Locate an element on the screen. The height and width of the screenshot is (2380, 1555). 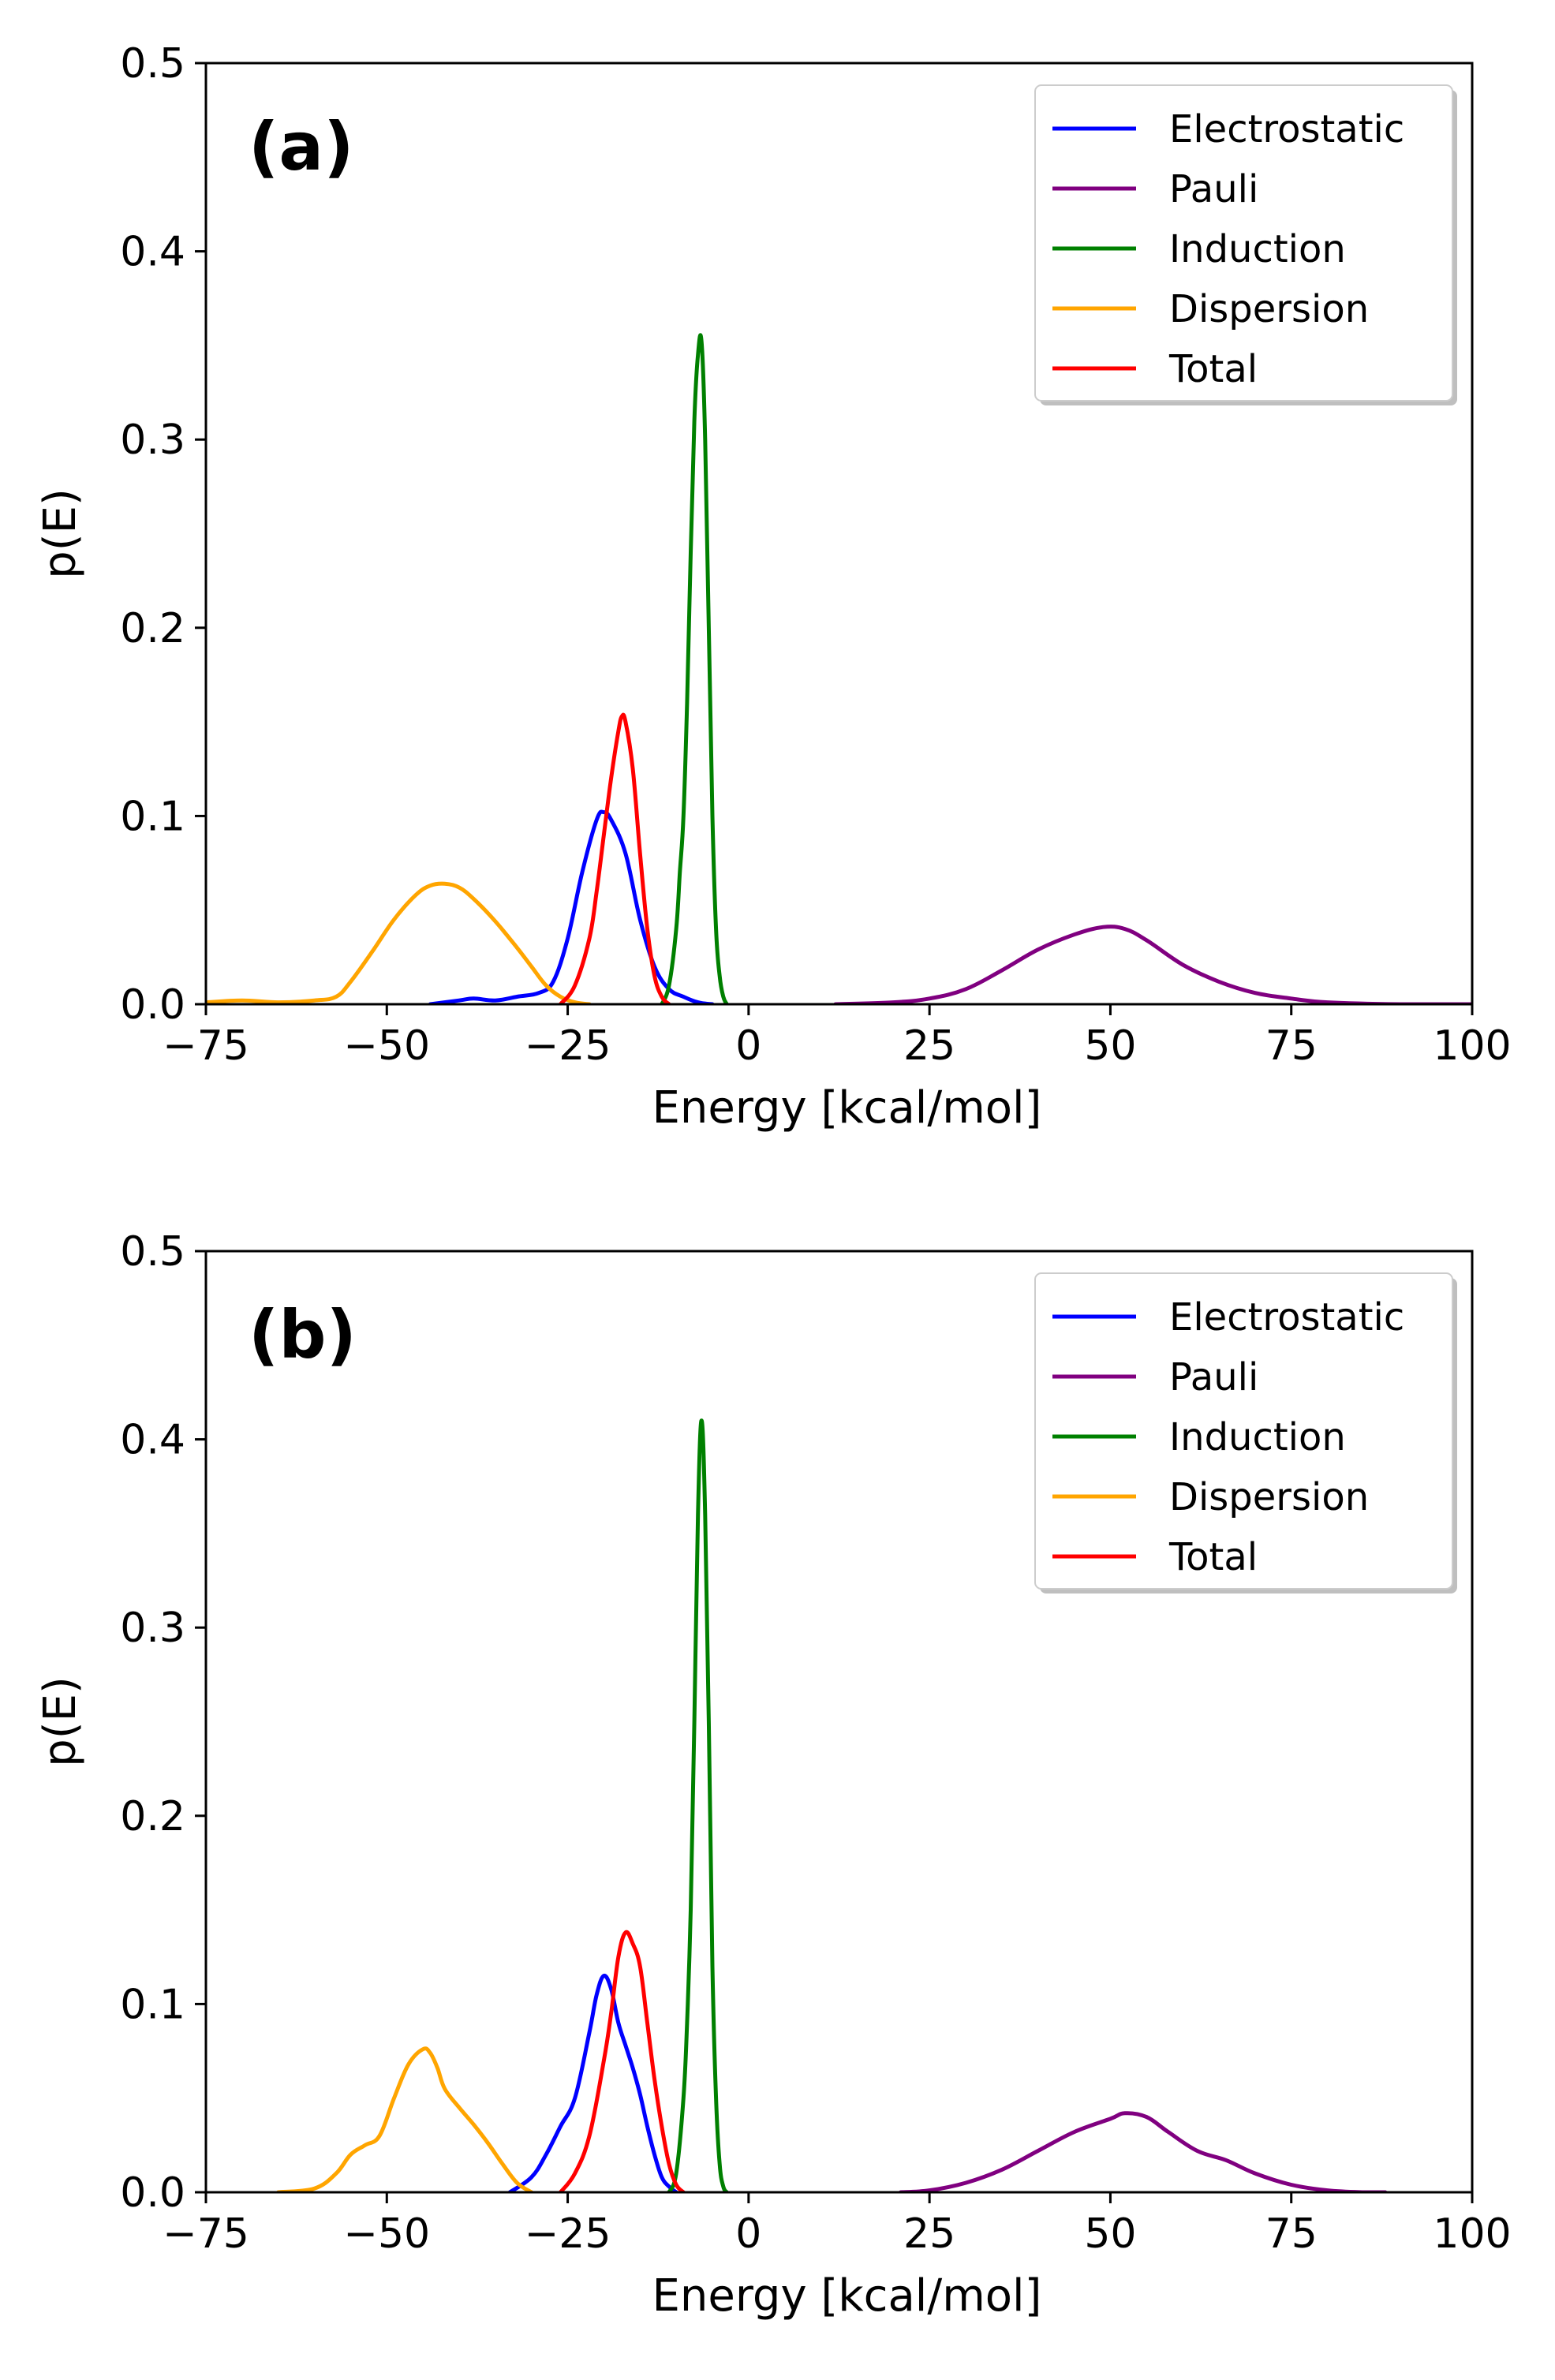
series-line-electrostatic is located at coordinates (592, 2083).